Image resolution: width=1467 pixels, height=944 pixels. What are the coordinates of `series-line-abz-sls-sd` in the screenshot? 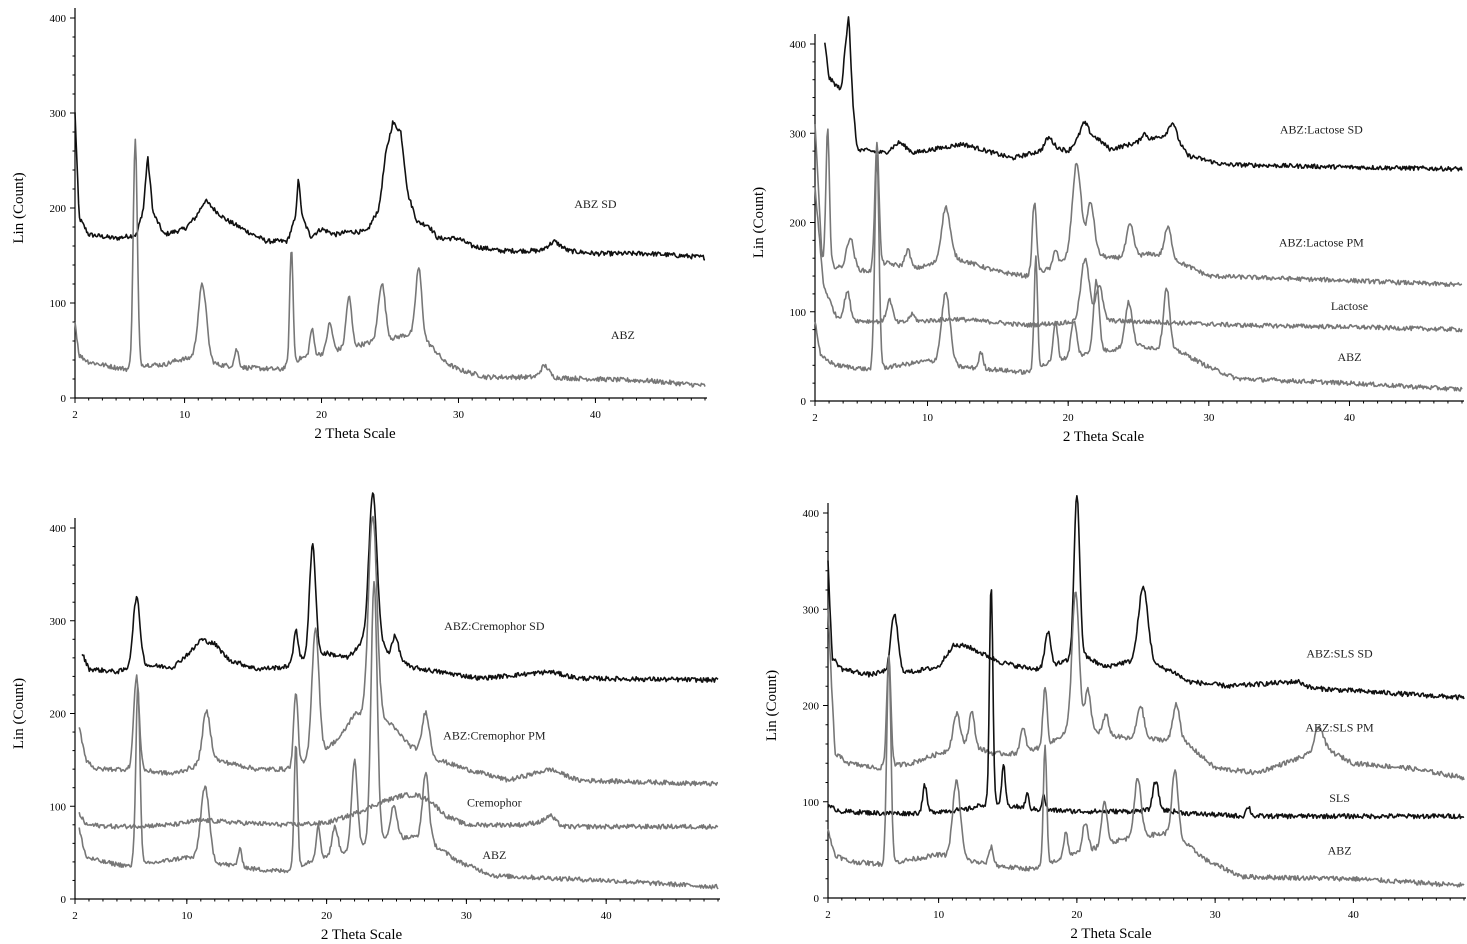 It's located at (1146, 598).